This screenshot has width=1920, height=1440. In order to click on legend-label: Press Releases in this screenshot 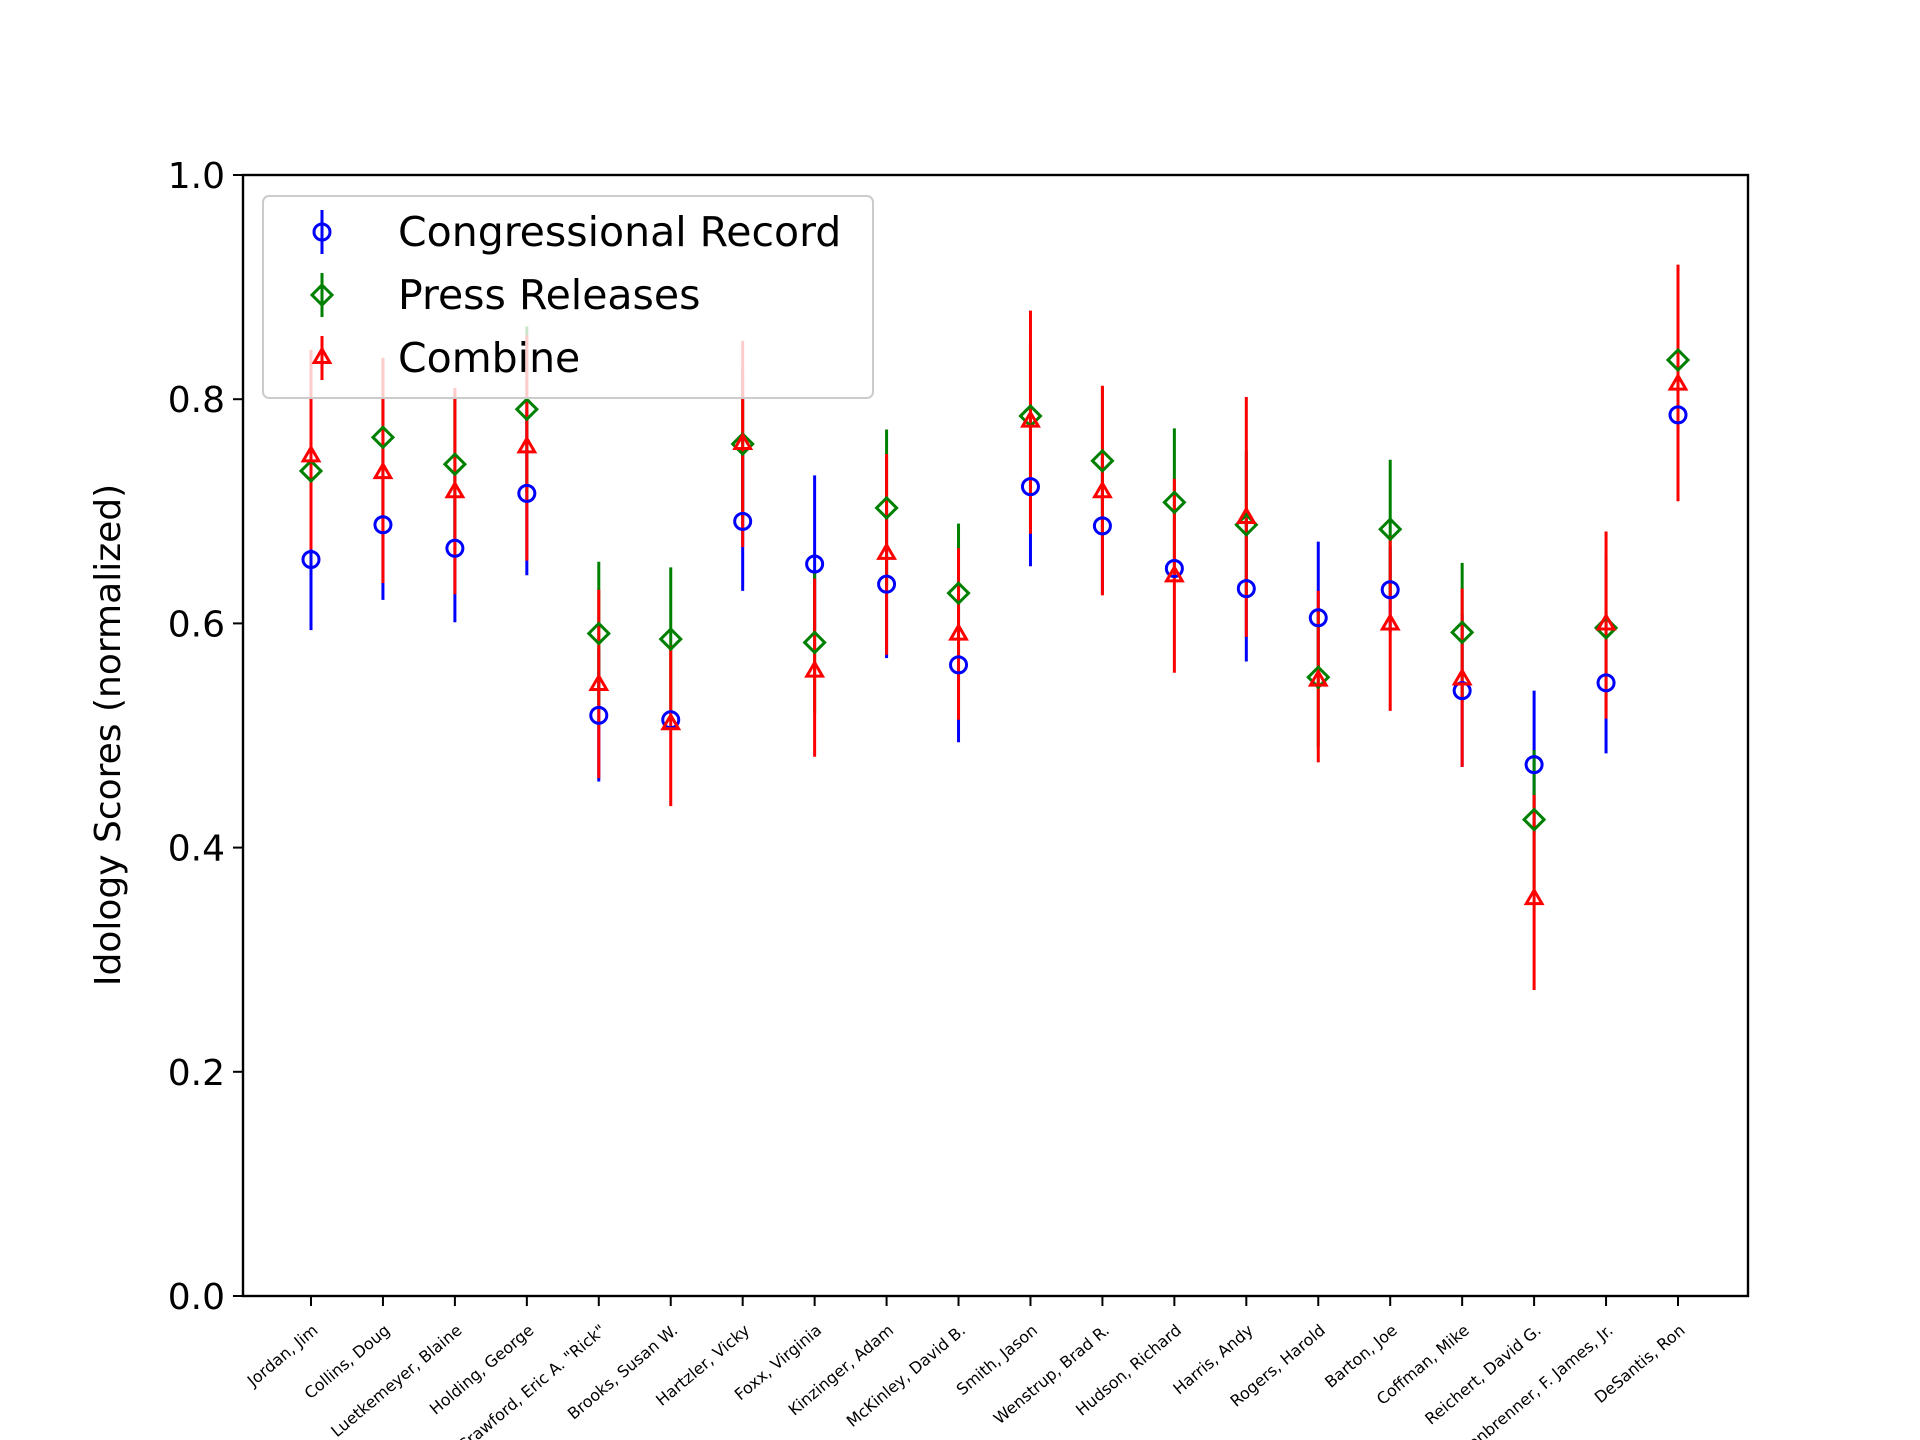, I will do `click(549, 295)`.